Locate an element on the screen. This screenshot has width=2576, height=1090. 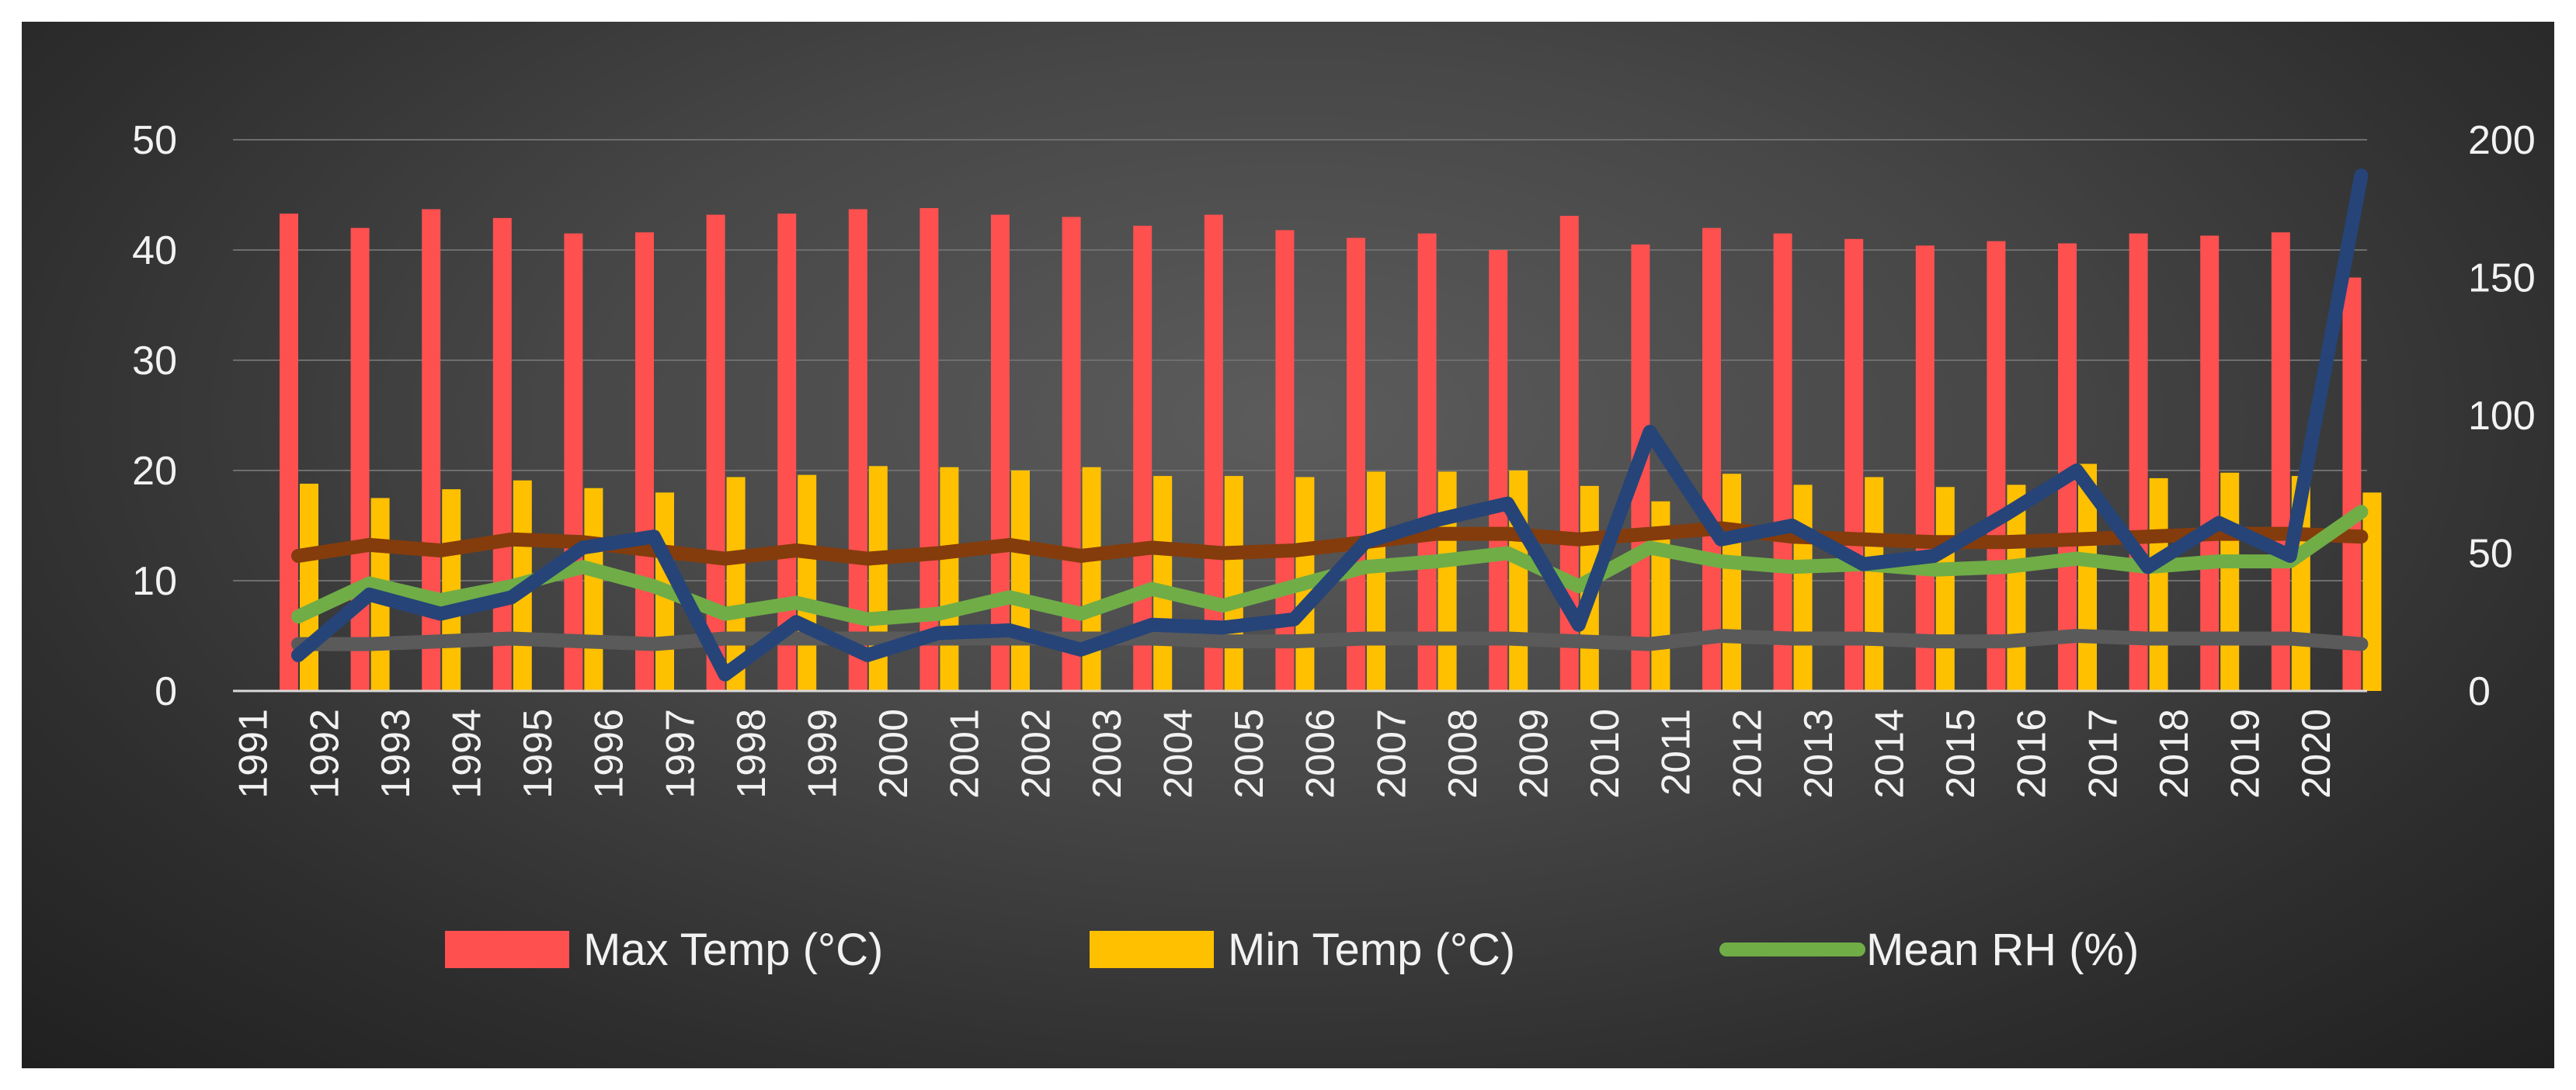
x-tick-label: 2020 is located at coordinates (2316, 754).